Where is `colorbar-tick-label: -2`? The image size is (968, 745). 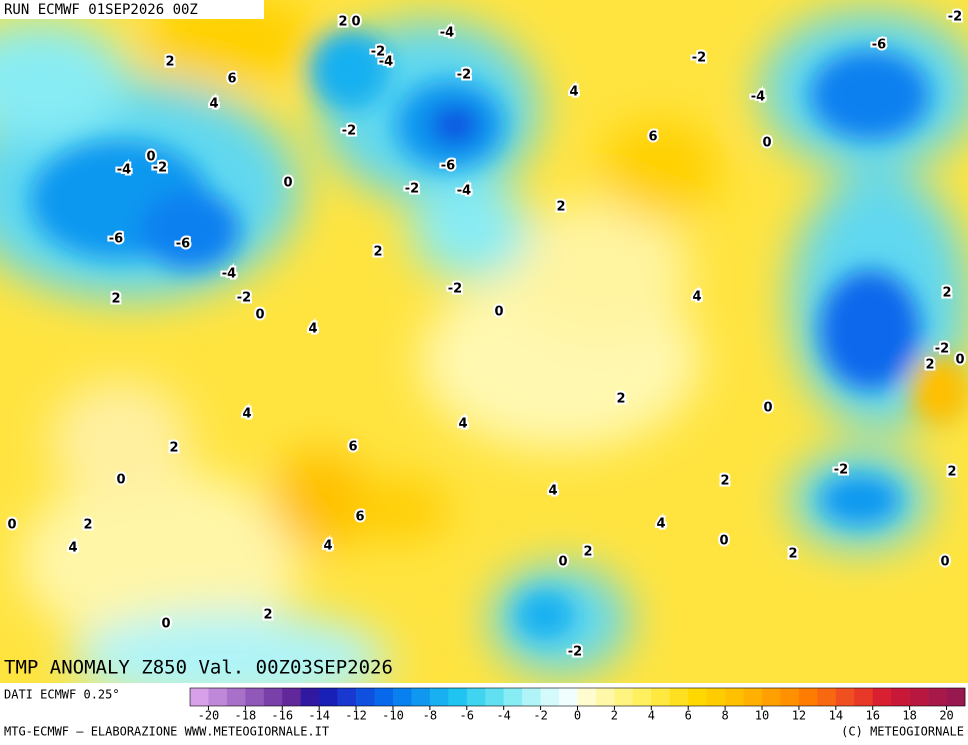 colorbar-tick-label: -2 is located at coordinates (540, 716).